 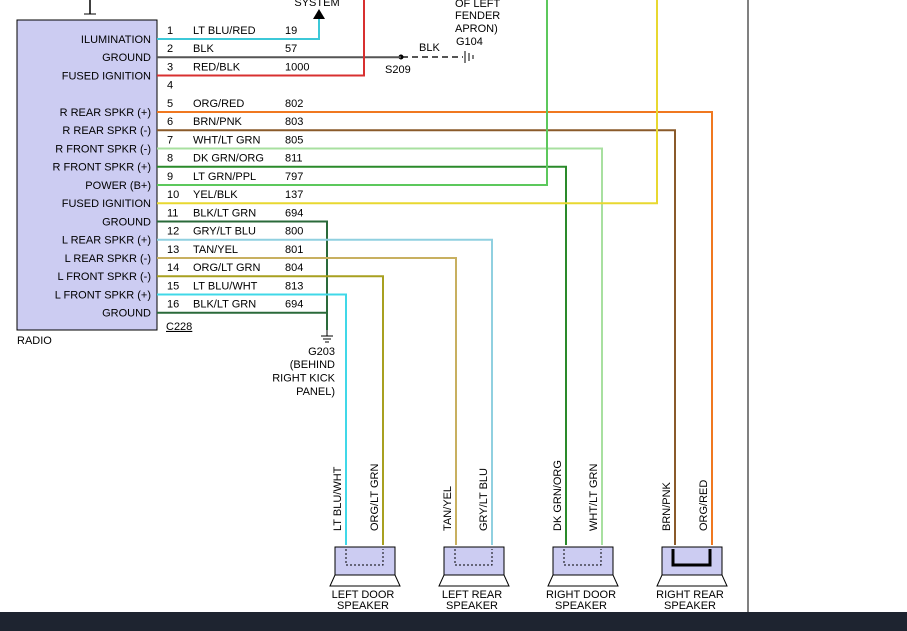 What do you see at coordinates (103, 295) in the screenshot?
I see `pin-label: L FRONT SPKR (+)` at bounding box center [103, 295].